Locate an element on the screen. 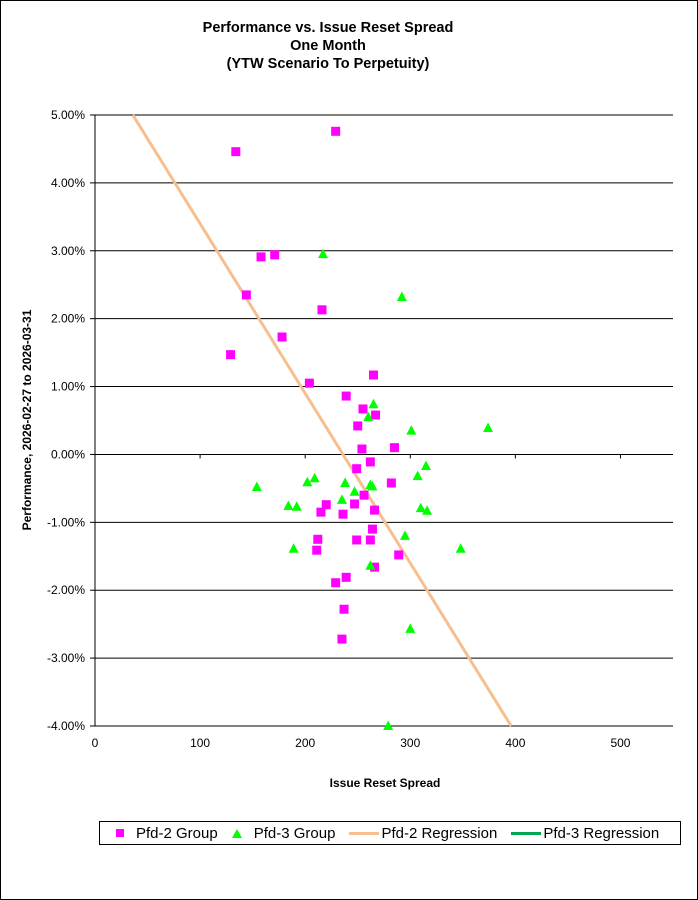  legend-item-pfd2-regression: Pfd-2 Regression is located at coordinates (423, 833).